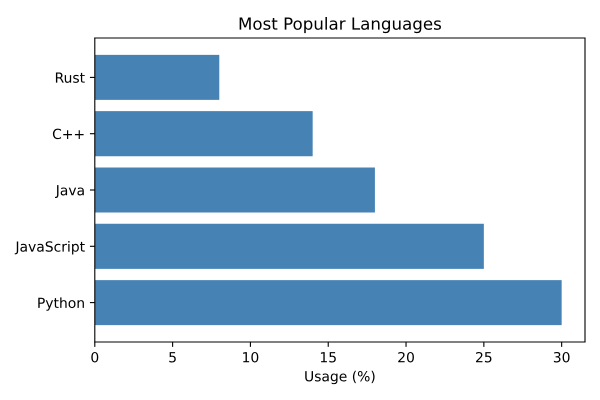  Describe the element at coordinates (250, 357) in the screenshot. I see `x-tick-label: 10` at that location.